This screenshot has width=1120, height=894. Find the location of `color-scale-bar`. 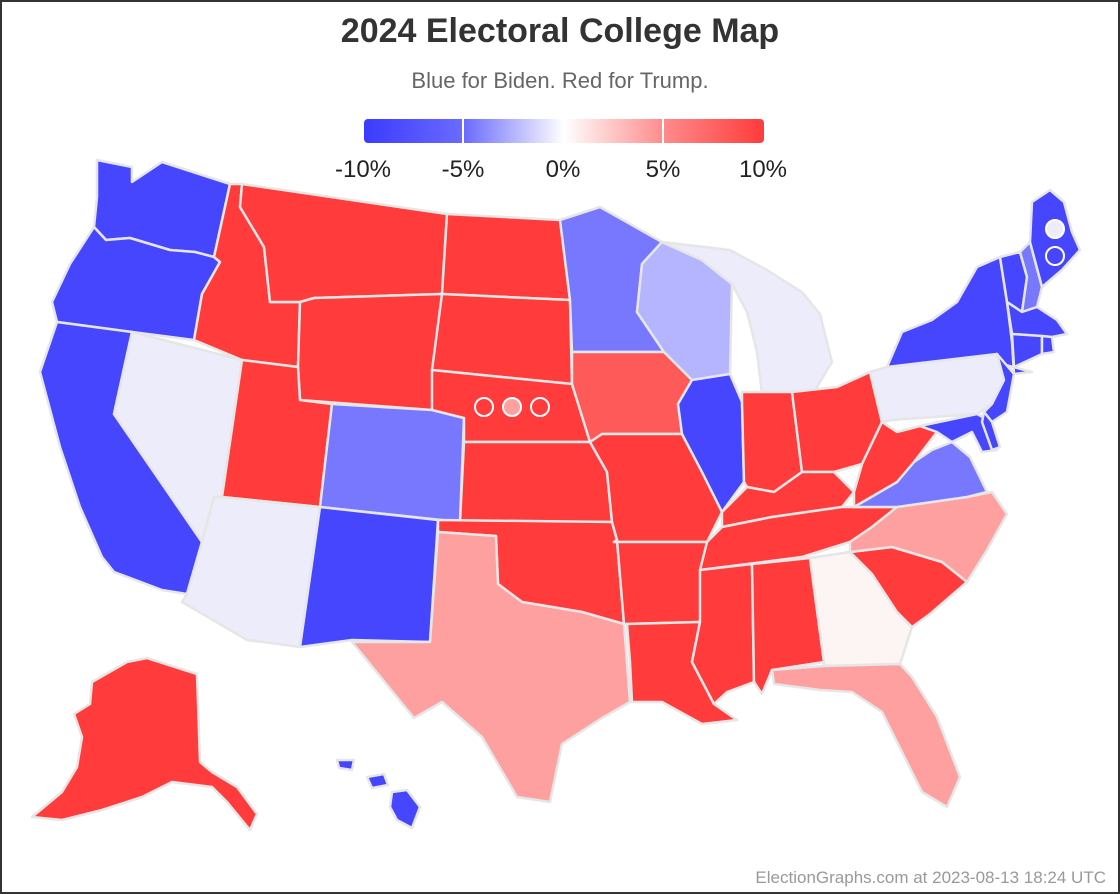

color-scale-bar is located at coordinates (564, 131).